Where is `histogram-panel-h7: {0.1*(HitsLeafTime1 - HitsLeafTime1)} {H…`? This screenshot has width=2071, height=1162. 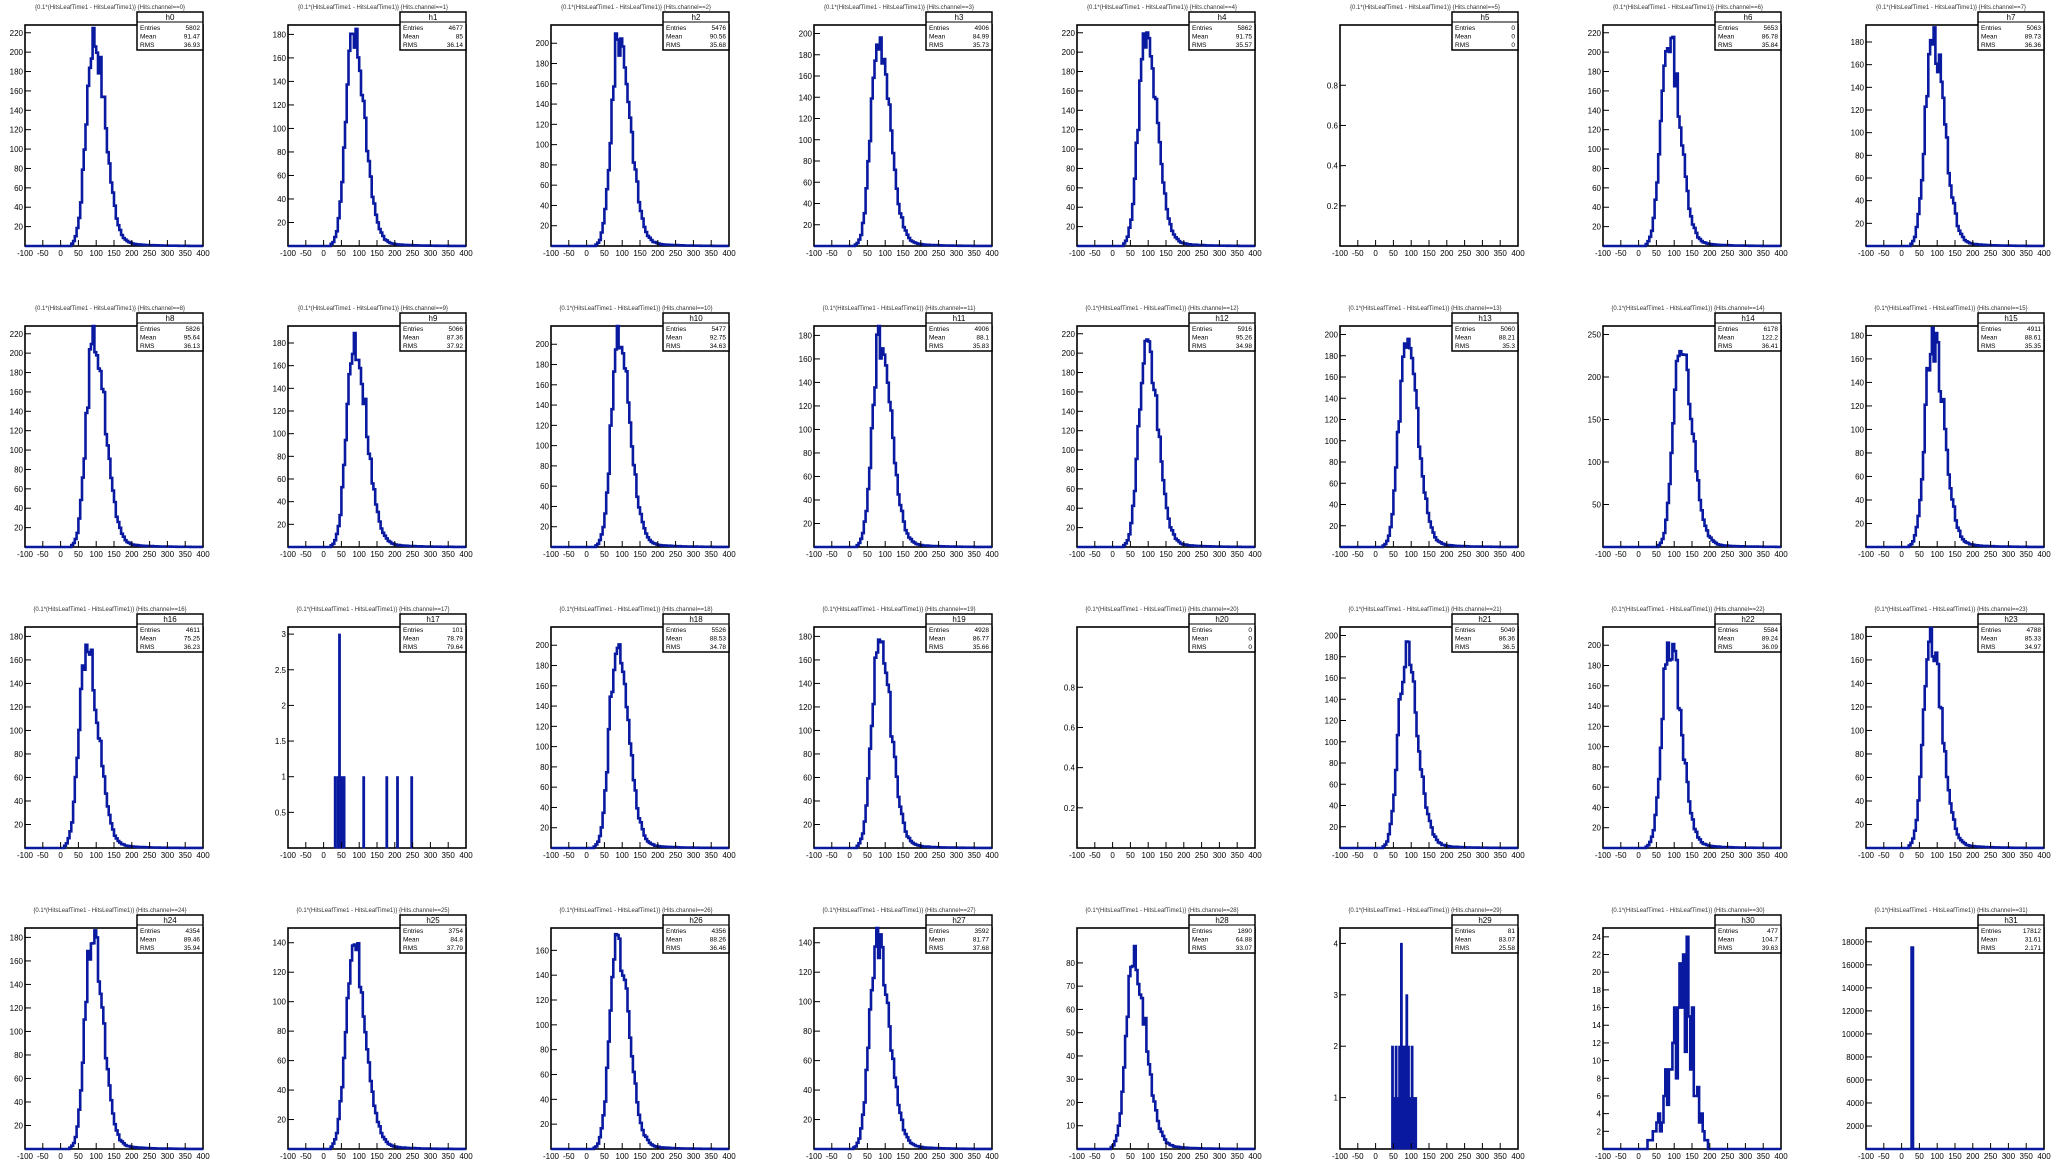
histogram-panel-h7: {0.1*(HitsLeafTime1 - HitsLeafTime1)} {H… is located at coordinates (1951, 131).